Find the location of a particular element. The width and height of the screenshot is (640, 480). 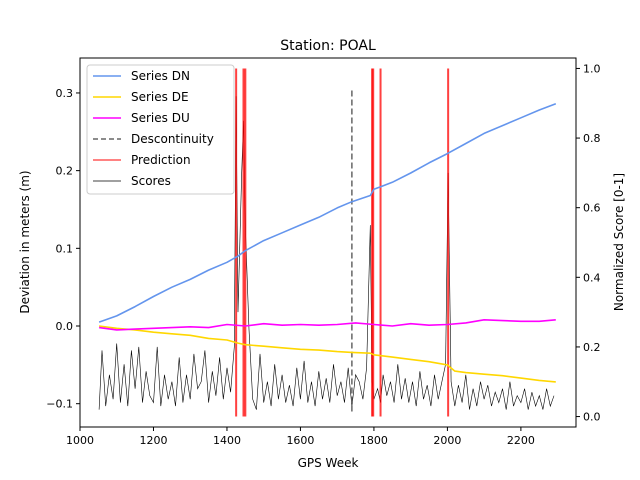

x-tick-label: 2200 is located at coordinates (521, 440).